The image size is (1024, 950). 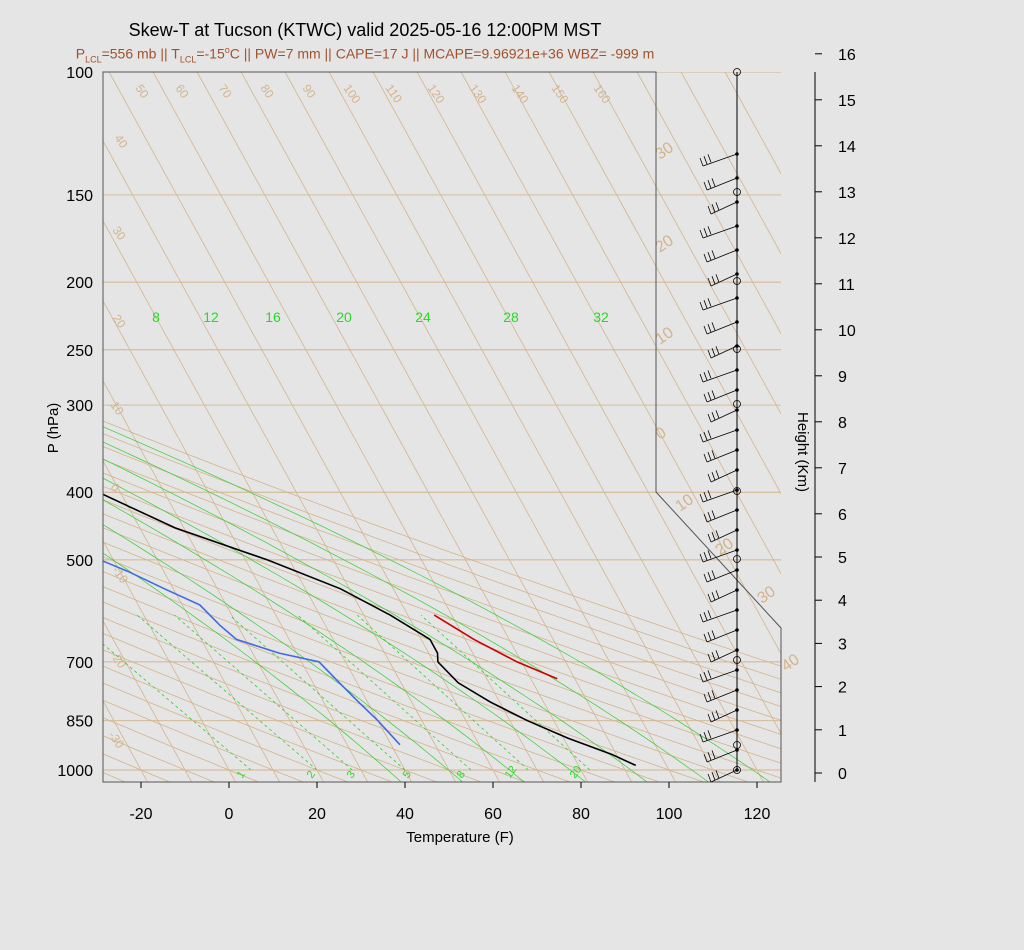 I want to click on isotherm-label: 80, so click(x=267, y=91).